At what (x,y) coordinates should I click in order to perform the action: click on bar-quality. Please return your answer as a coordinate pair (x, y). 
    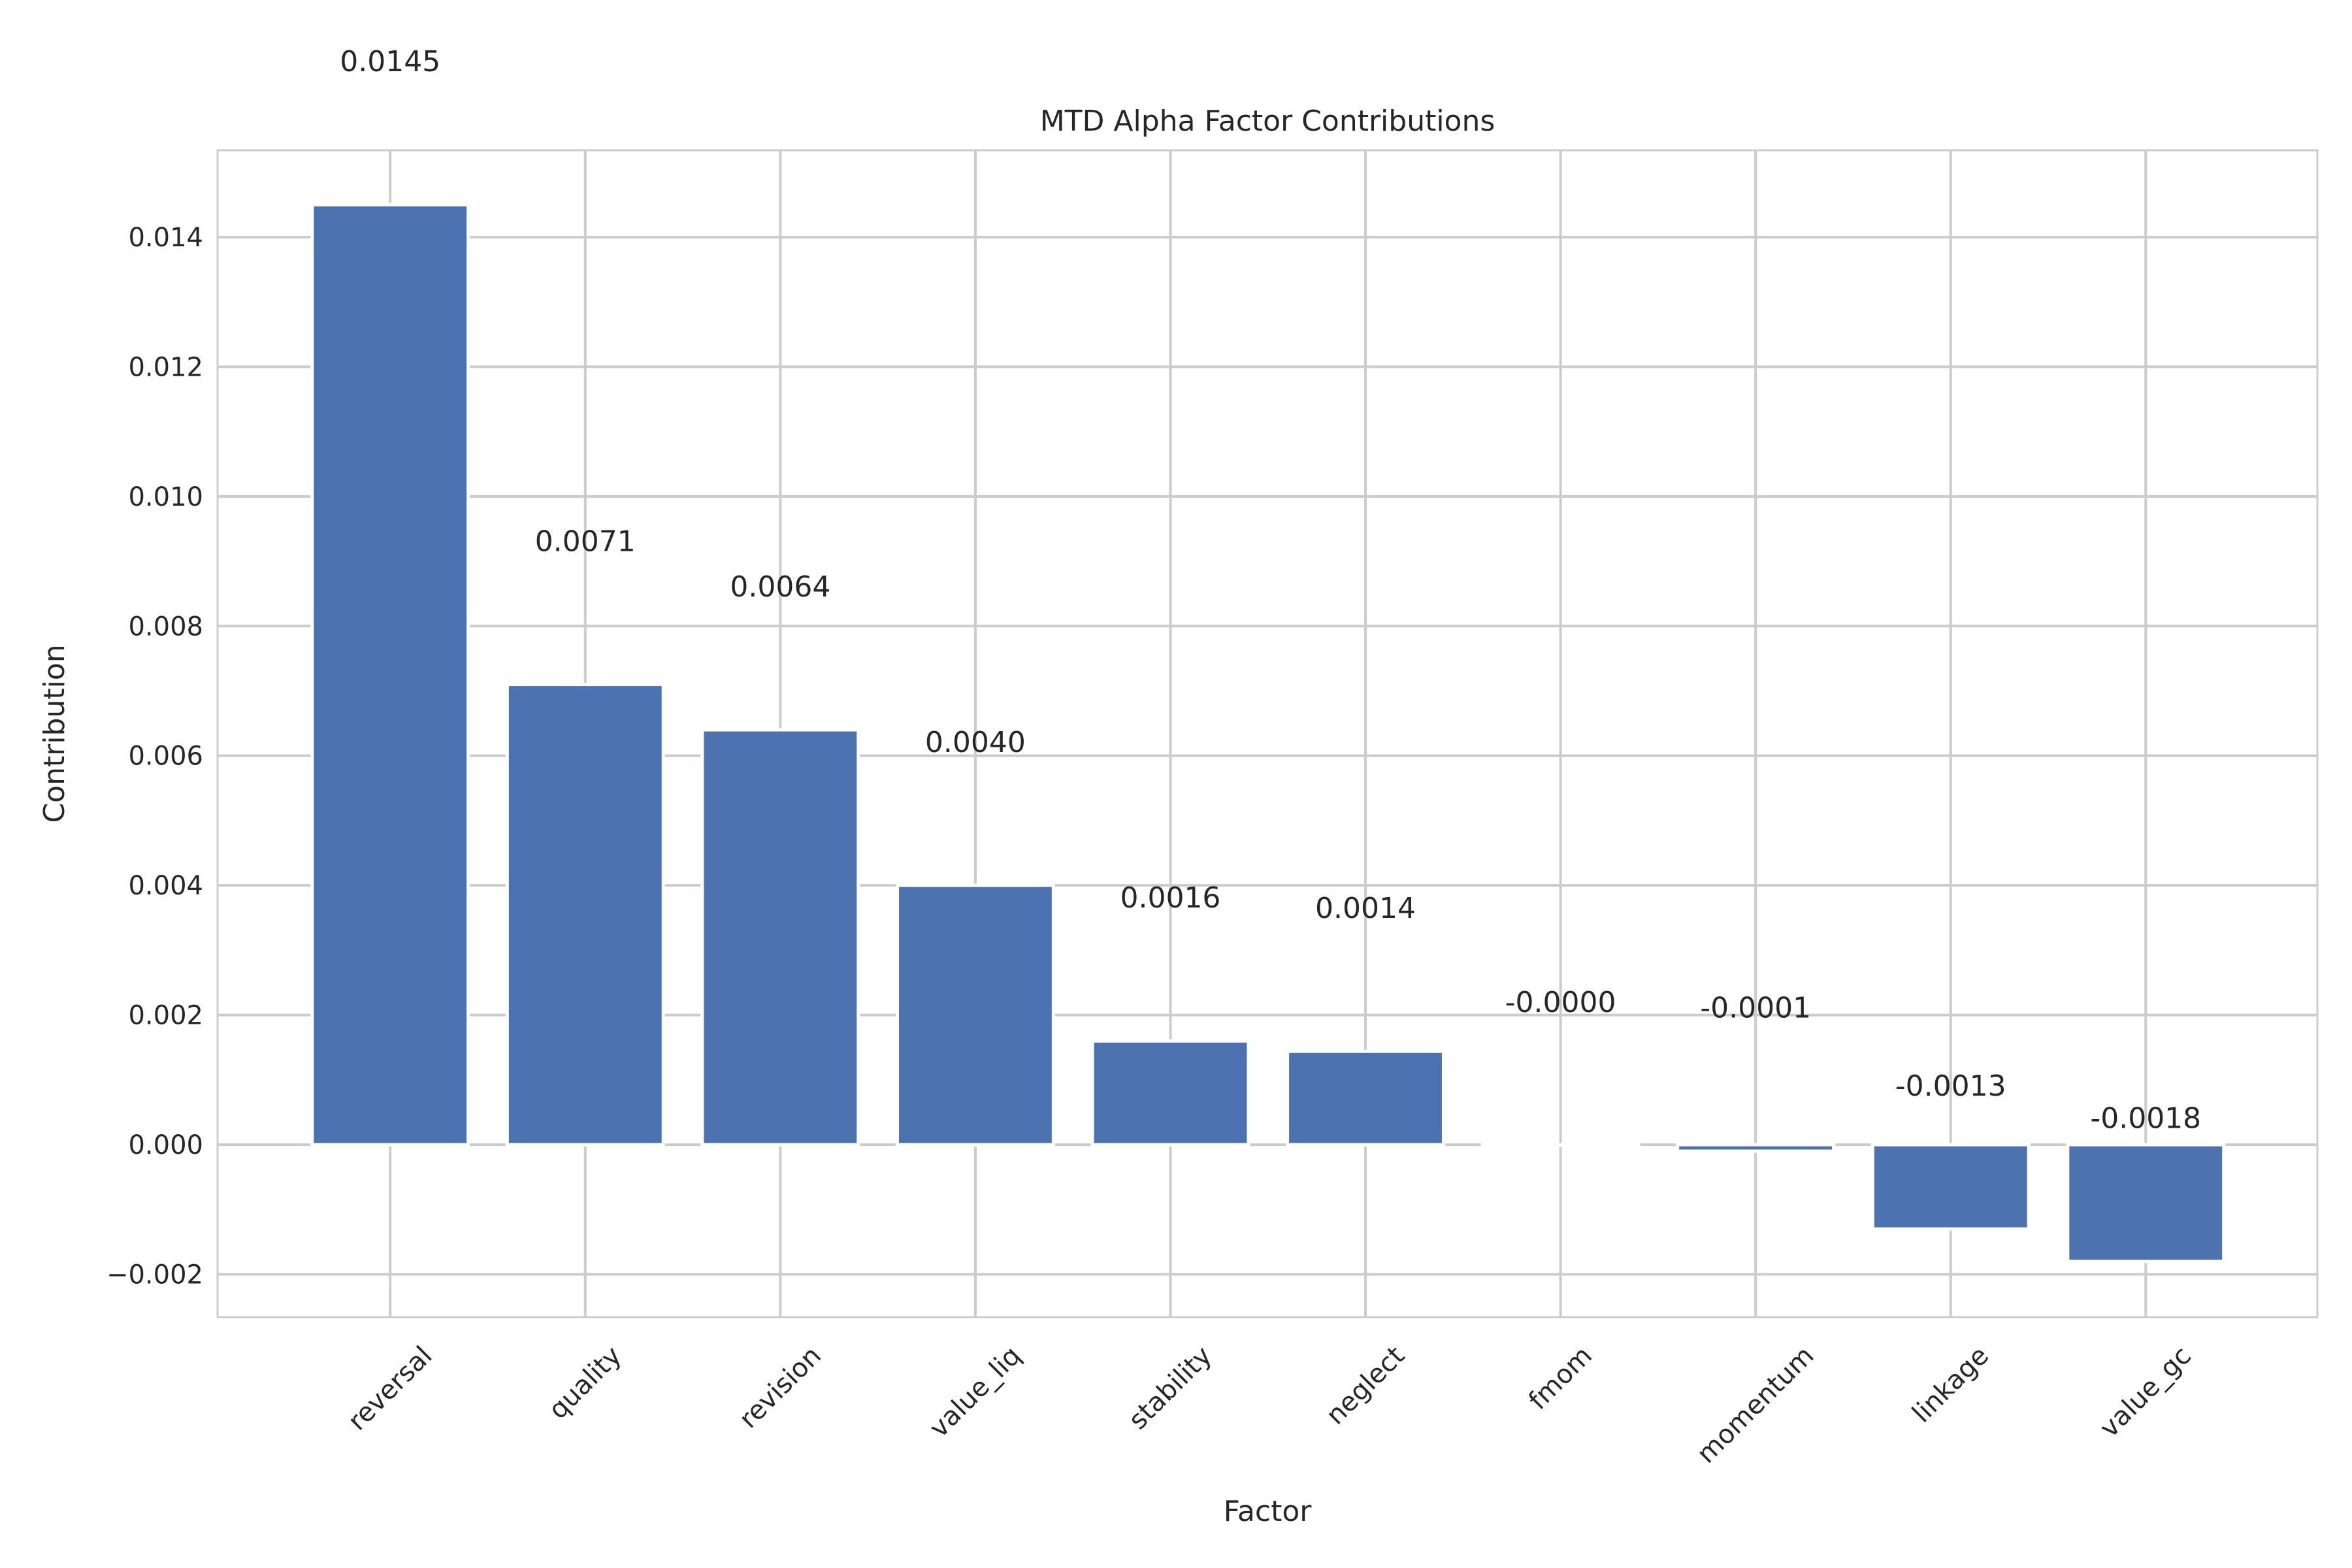
    Looking at the image, I should click on (585, 915).